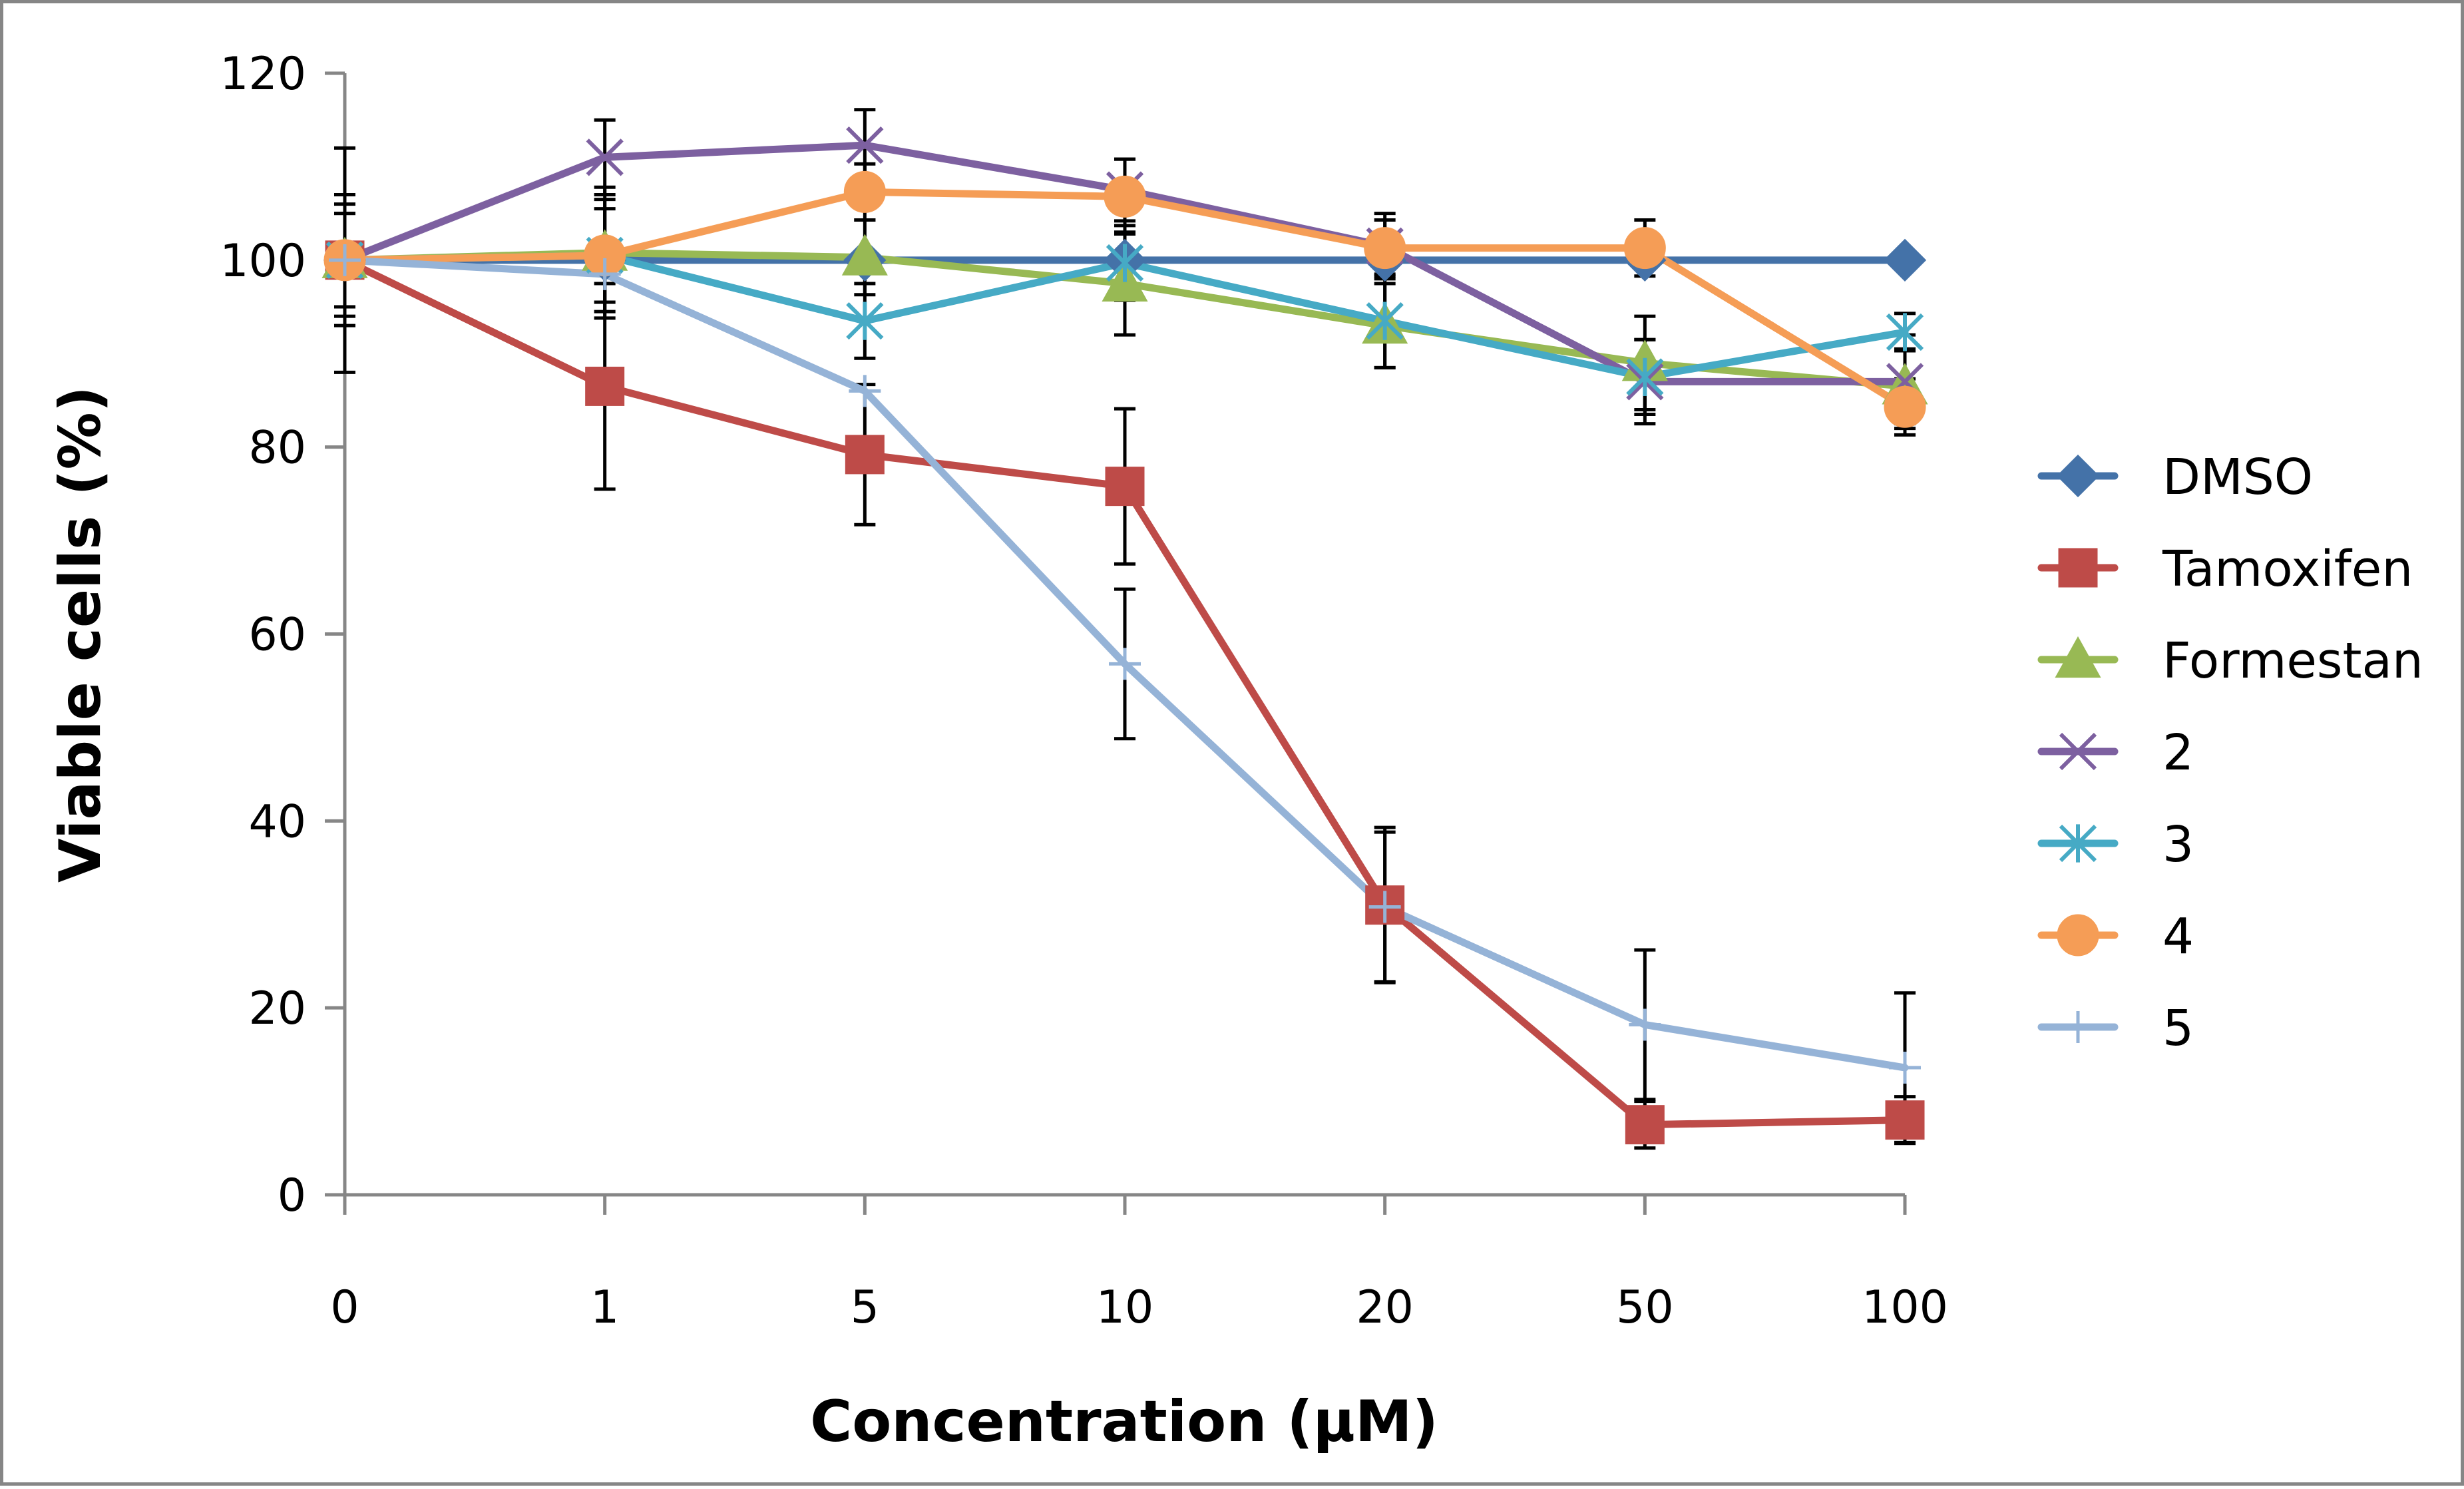 The height and width of the screenshot is (1489, 2464). Describe the element at coordinates (2115, 844) in the screenshot. I see `legend-item-3: 3` at that location.